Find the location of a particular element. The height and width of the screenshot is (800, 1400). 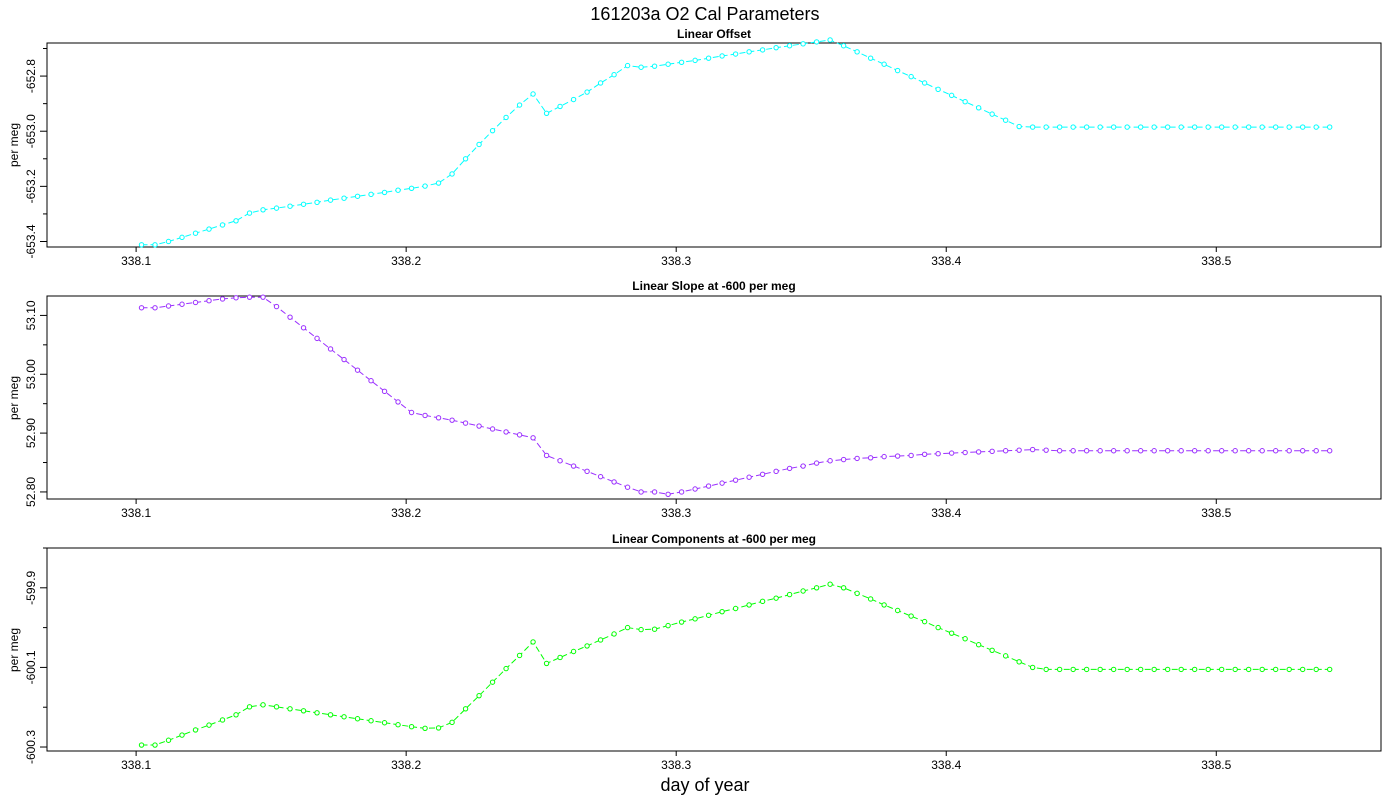

slope-y-tick-label: 53.10 is located at coordinates (31, 315).